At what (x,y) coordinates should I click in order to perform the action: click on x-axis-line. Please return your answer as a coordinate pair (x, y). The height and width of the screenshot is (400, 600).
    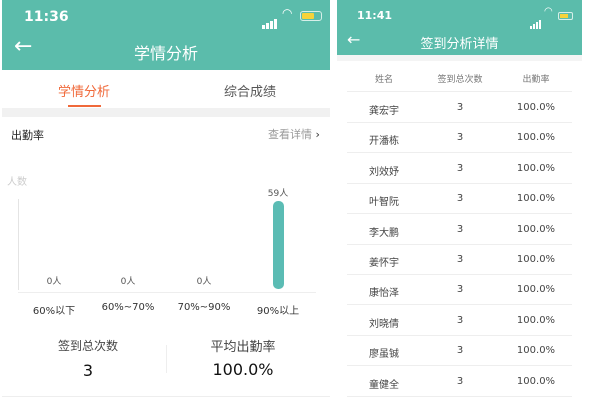
    Looking at the image, I should click on (167, 292).